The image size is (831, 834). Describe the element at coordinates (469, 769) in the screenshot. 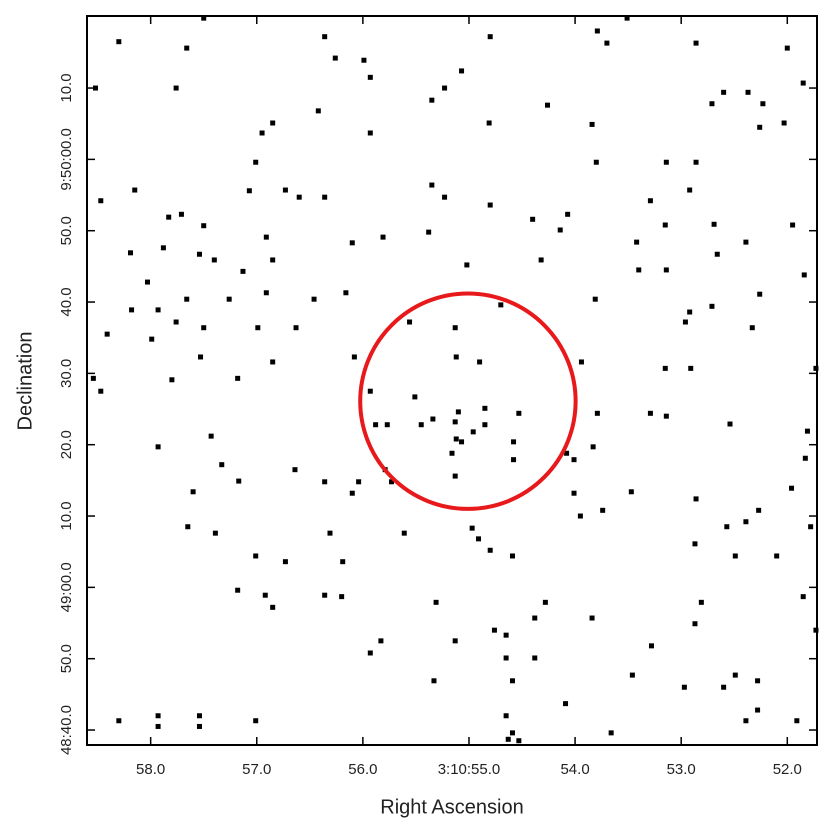

I see `x-tick-label: 3:10:55.0` at that location.